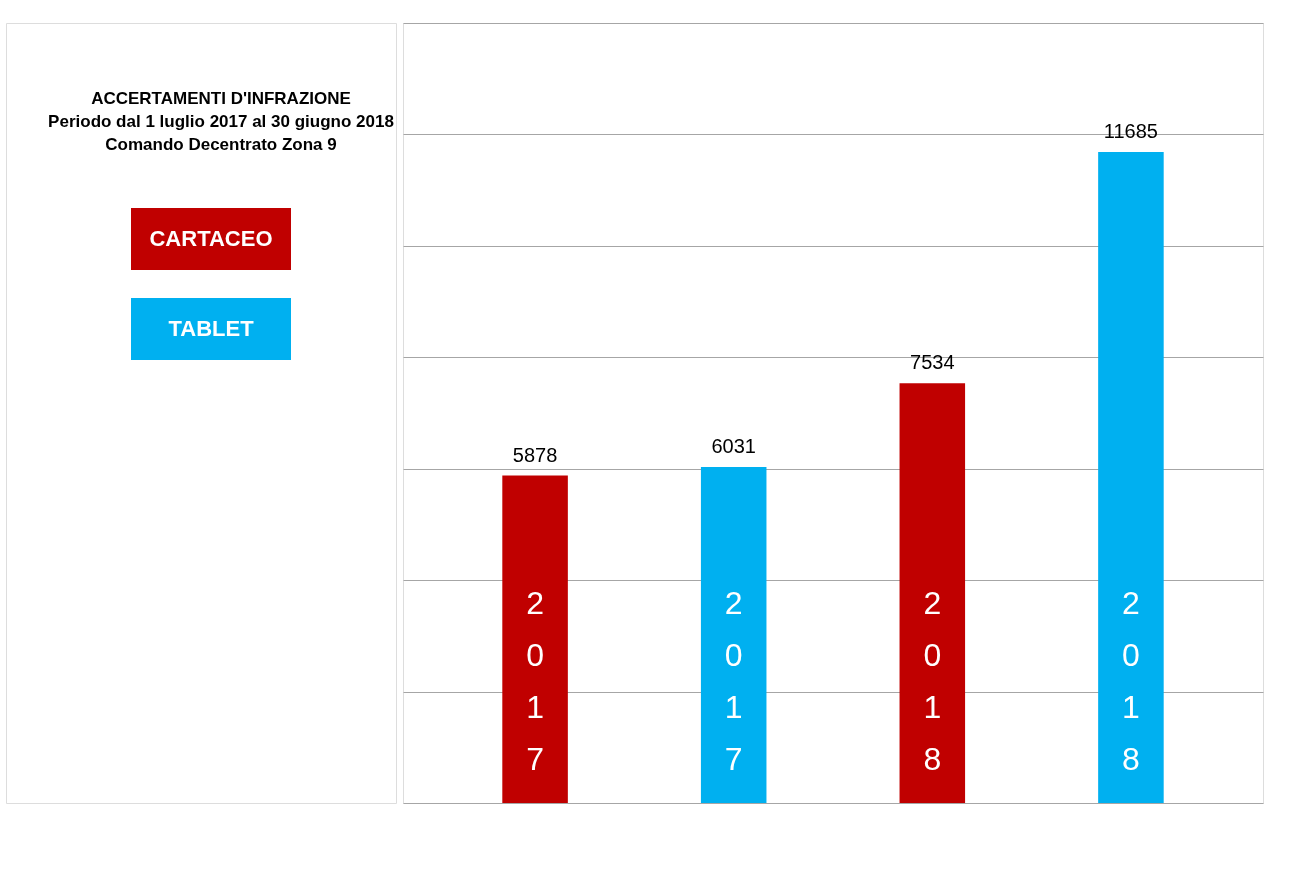 This screenshot has width=1296, height=884. I want to click on text: CARTACEO, so click(211, 238).